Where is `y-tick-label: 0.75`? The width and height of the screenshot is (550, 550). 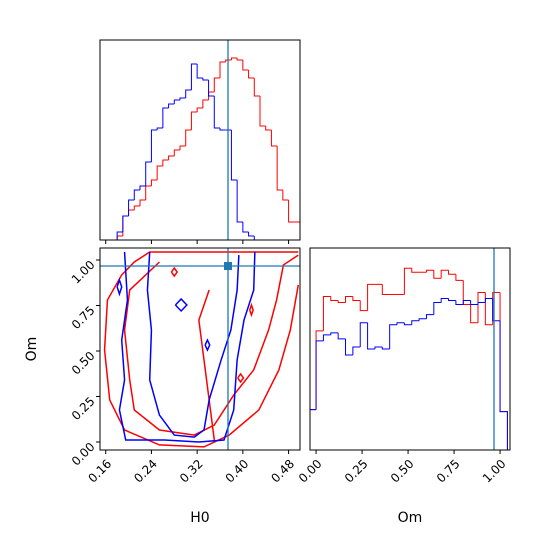 y-tick-label: 0.75 is located at coordinates (83, 317).